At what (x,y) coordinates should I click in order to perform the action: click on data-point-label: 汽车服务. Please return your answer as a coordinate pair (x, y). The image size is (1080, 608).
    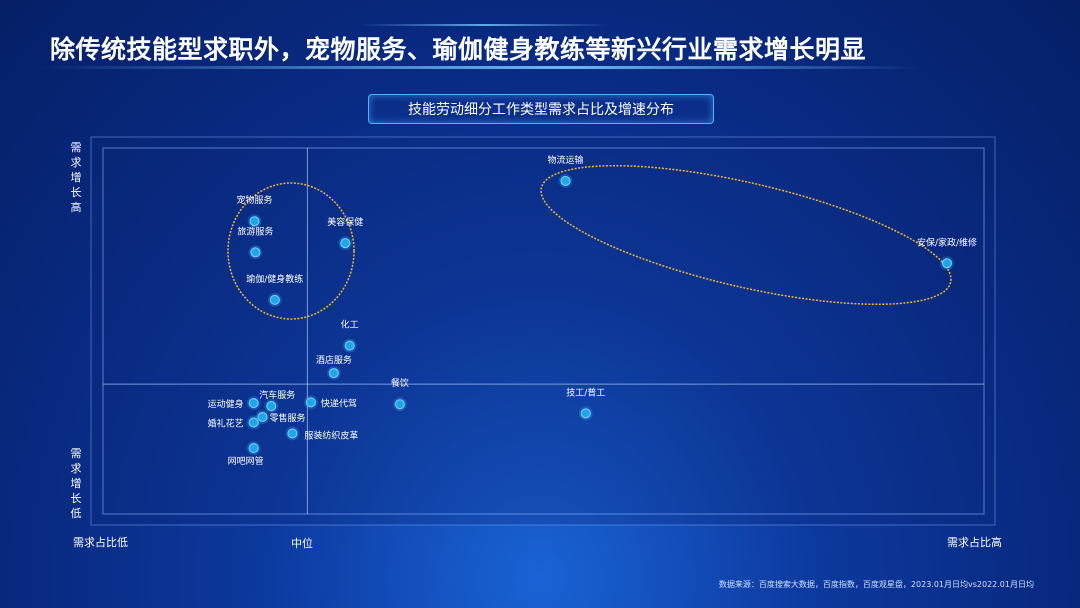
    Looking at the image, I should click on (277, 395).